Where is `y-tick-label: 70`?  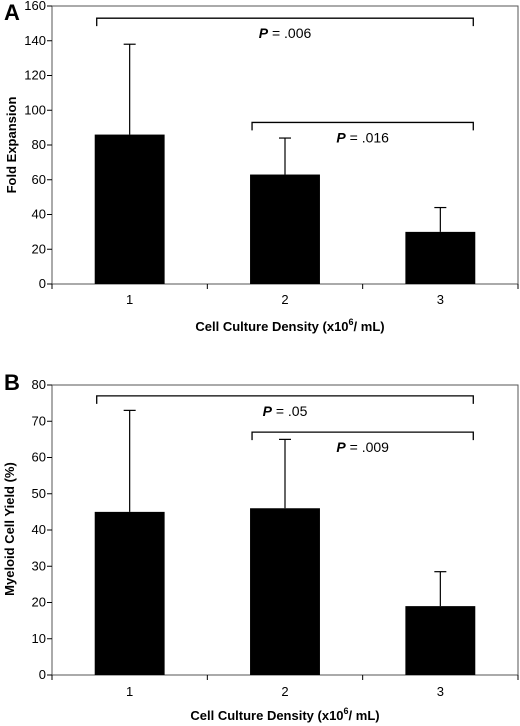
y-tick-label: 70 is located at coordinates (39, 420).